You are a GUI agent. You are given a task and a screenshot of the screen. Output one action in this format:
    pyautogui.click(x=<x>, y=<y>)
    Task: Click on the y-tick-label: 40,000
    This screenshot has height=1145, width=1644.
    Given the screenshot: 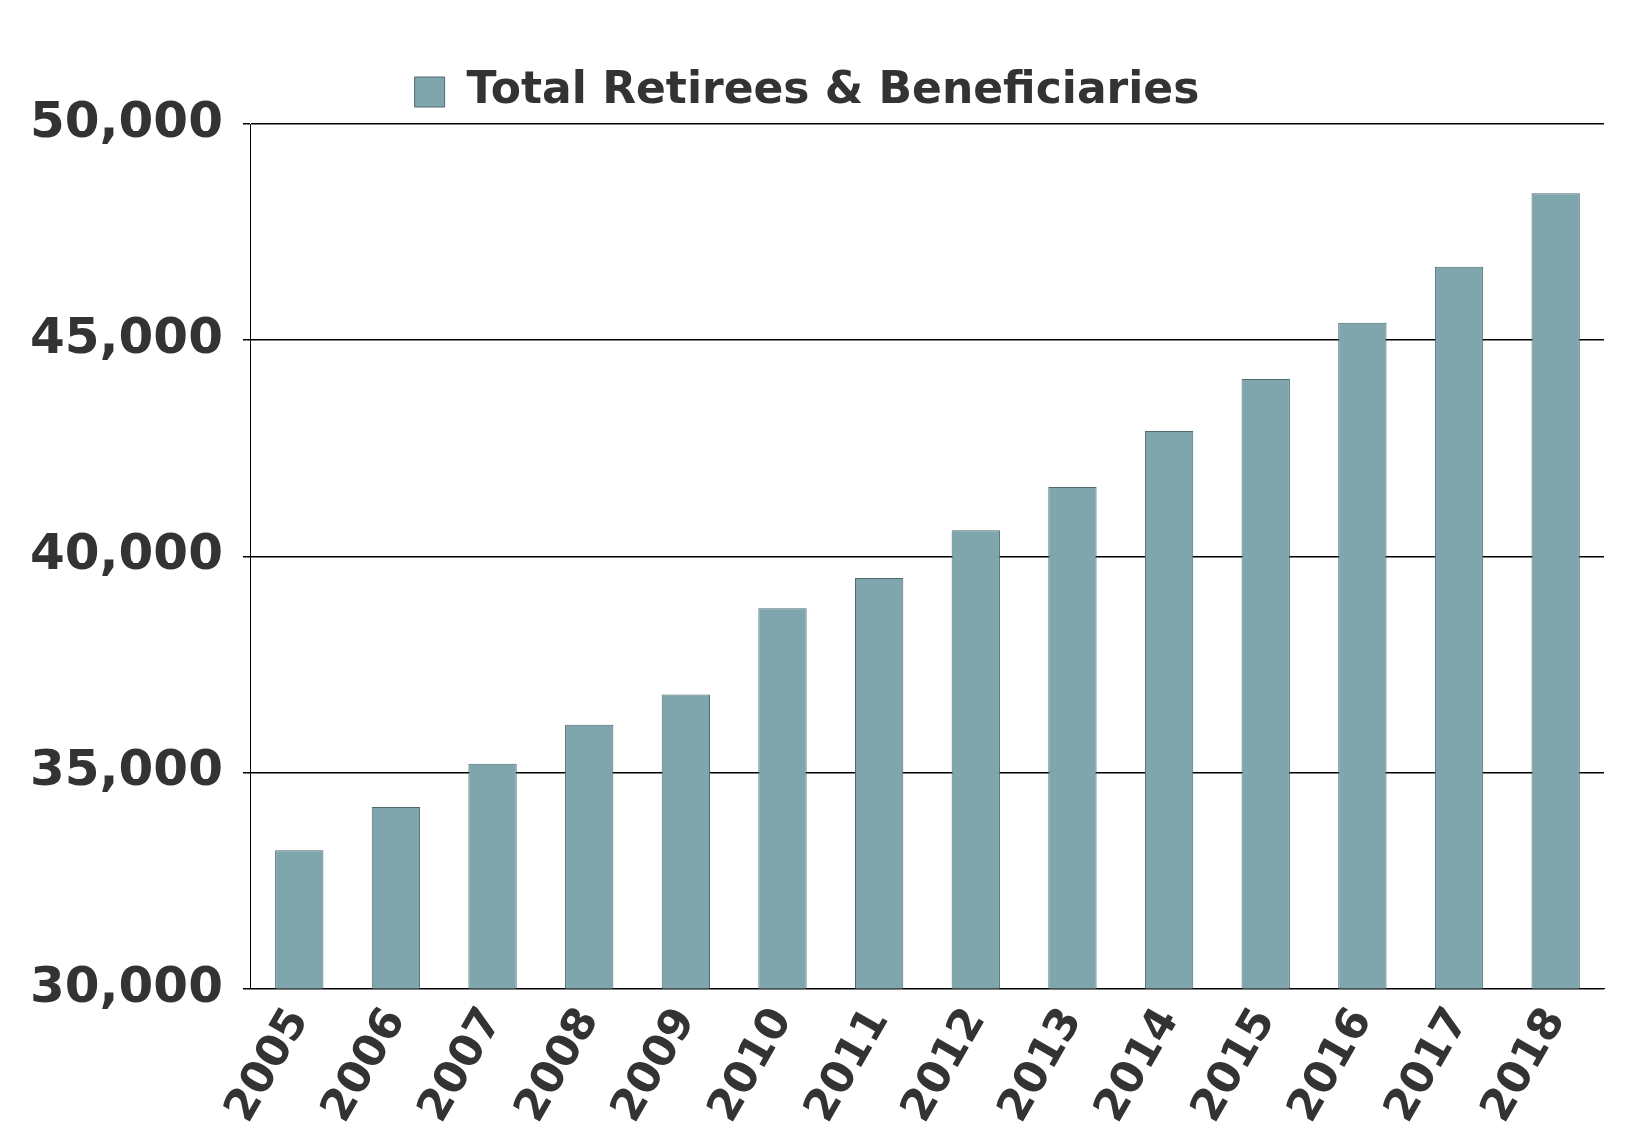 What is the action you would take?
    pyautogui.click(x=126, y=552)
    